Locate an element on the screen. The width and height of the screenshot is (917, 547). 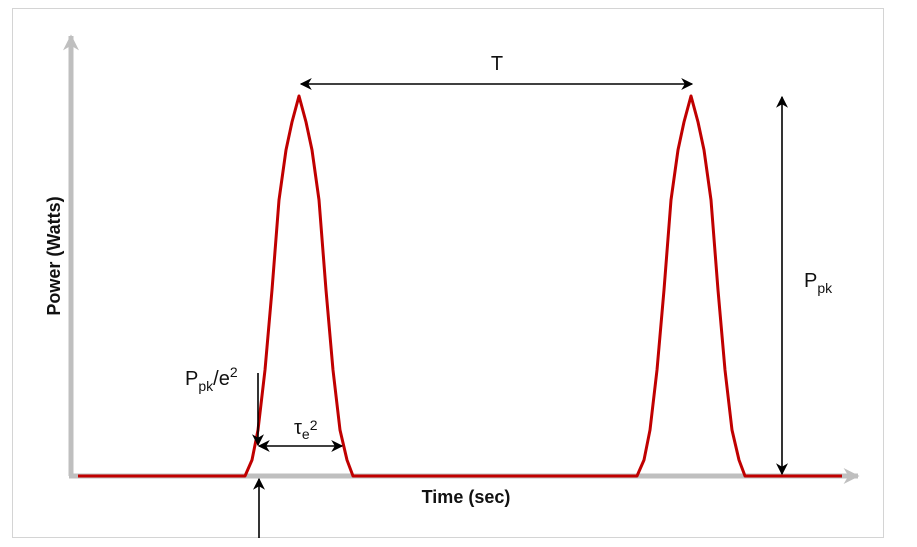
pulse-width-label: τe2 is located at coordinates (306, 429).